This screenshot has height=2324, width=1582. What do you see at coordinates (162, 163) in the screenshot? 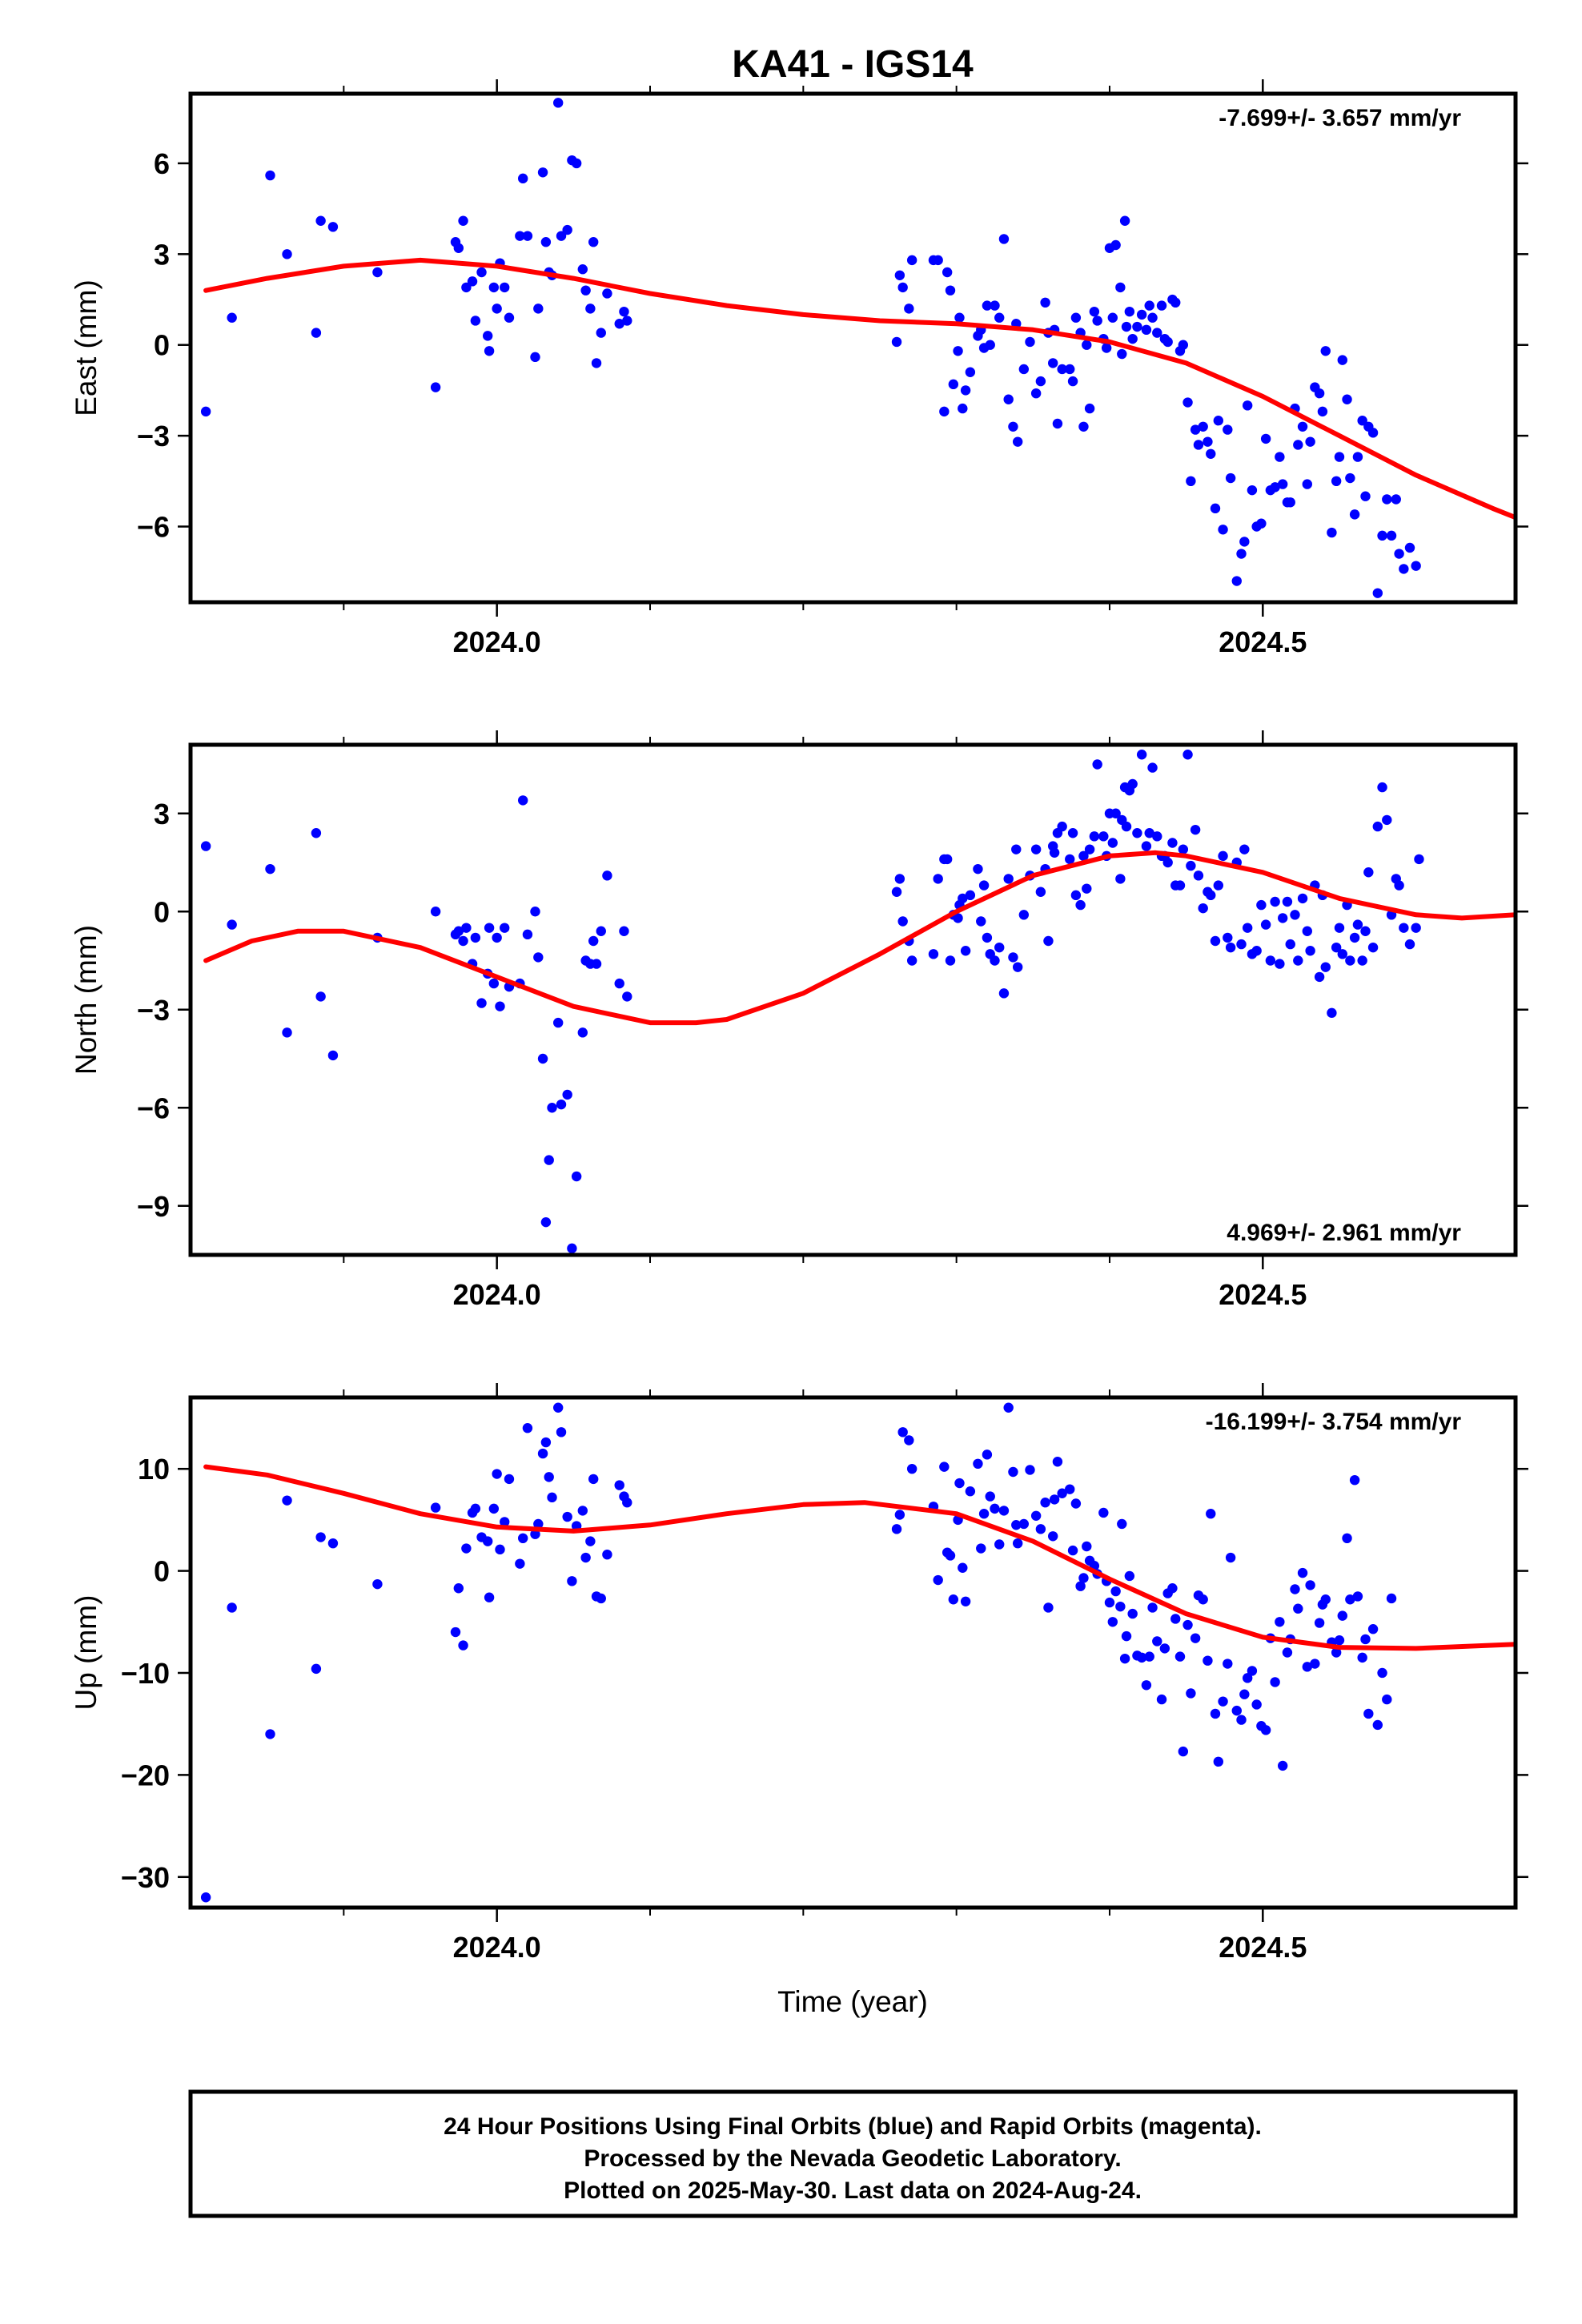
I see `y-tick-label: 6` at bounding box center [162, 163].